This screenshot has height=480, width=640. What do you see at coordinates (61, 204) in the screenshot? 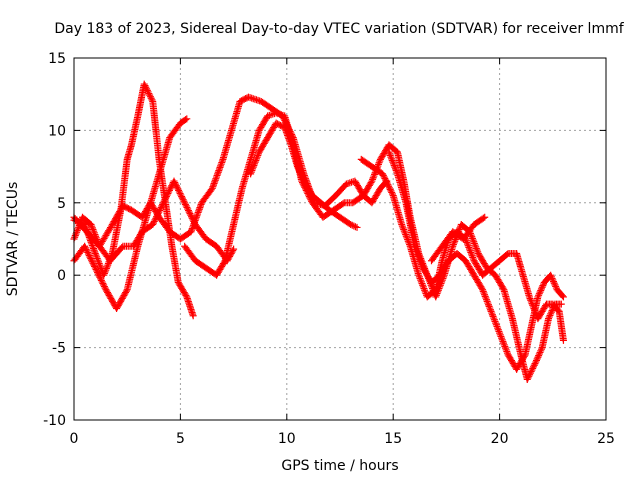
I see `y-tick-label: 5` at bounding box center [61, 204].